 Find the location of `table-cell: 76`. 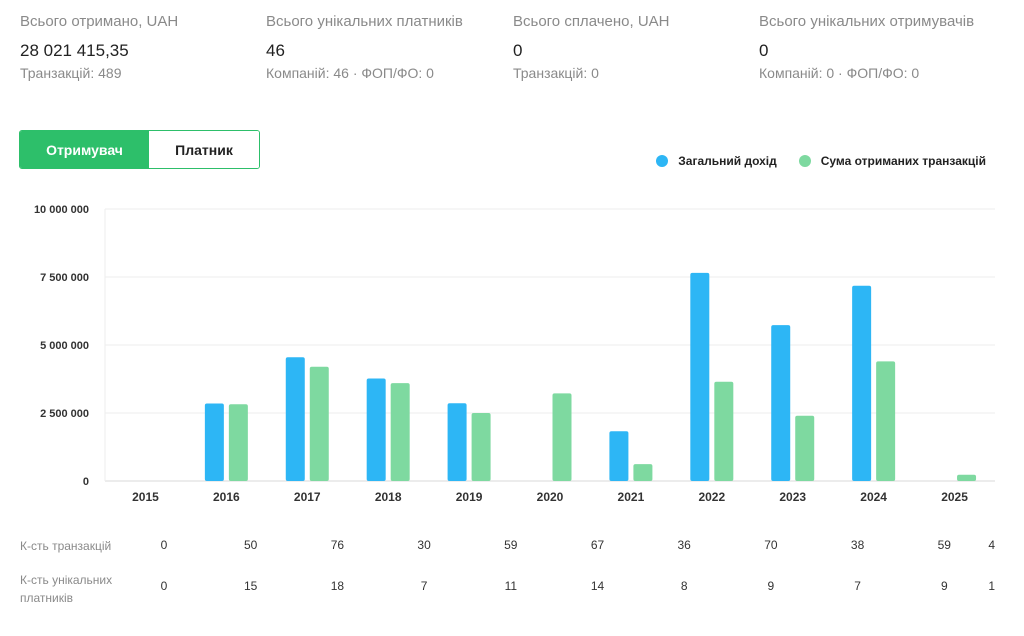

table-cell: 76 is located at coordinates (337, 545).